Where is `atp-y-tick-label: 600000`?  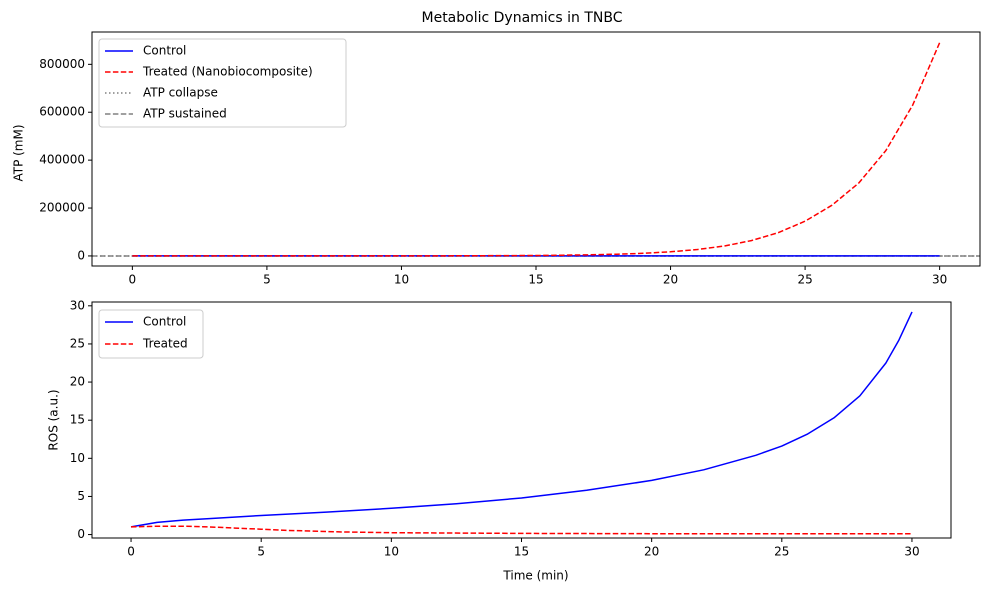
atp-y-tick-label: 600000 is located at coordinates (62, 112).